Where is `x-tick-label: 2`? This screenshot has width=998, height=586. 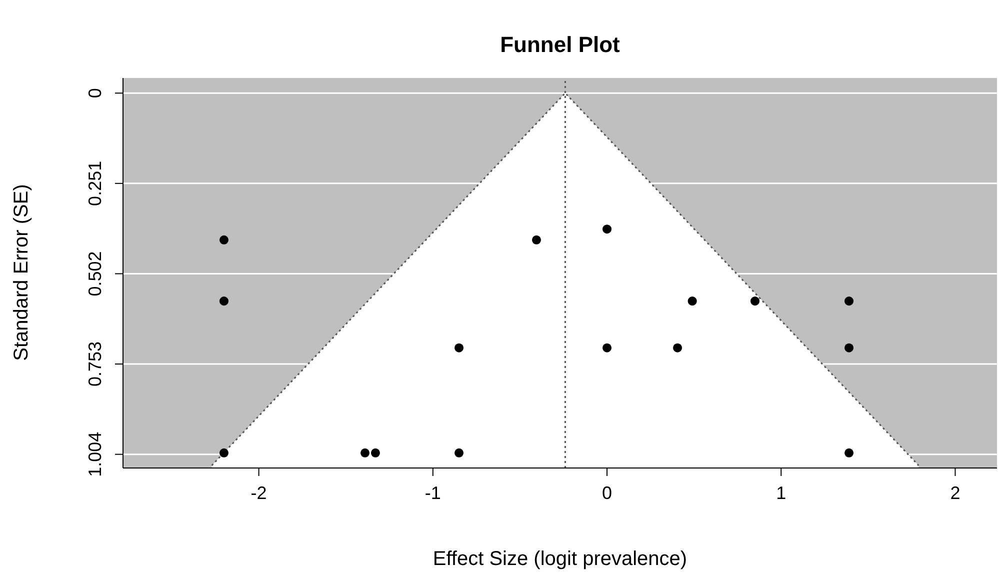
x-tick-label: 2 is located at coordinates (955, 492).